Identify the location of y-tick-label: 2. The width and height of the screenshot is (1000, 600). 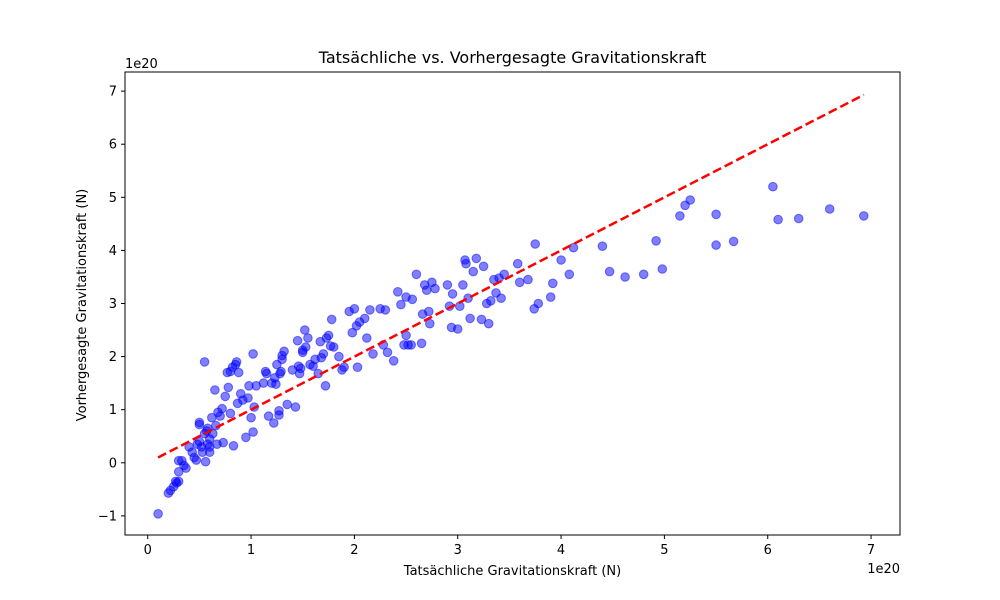
(113, 357).